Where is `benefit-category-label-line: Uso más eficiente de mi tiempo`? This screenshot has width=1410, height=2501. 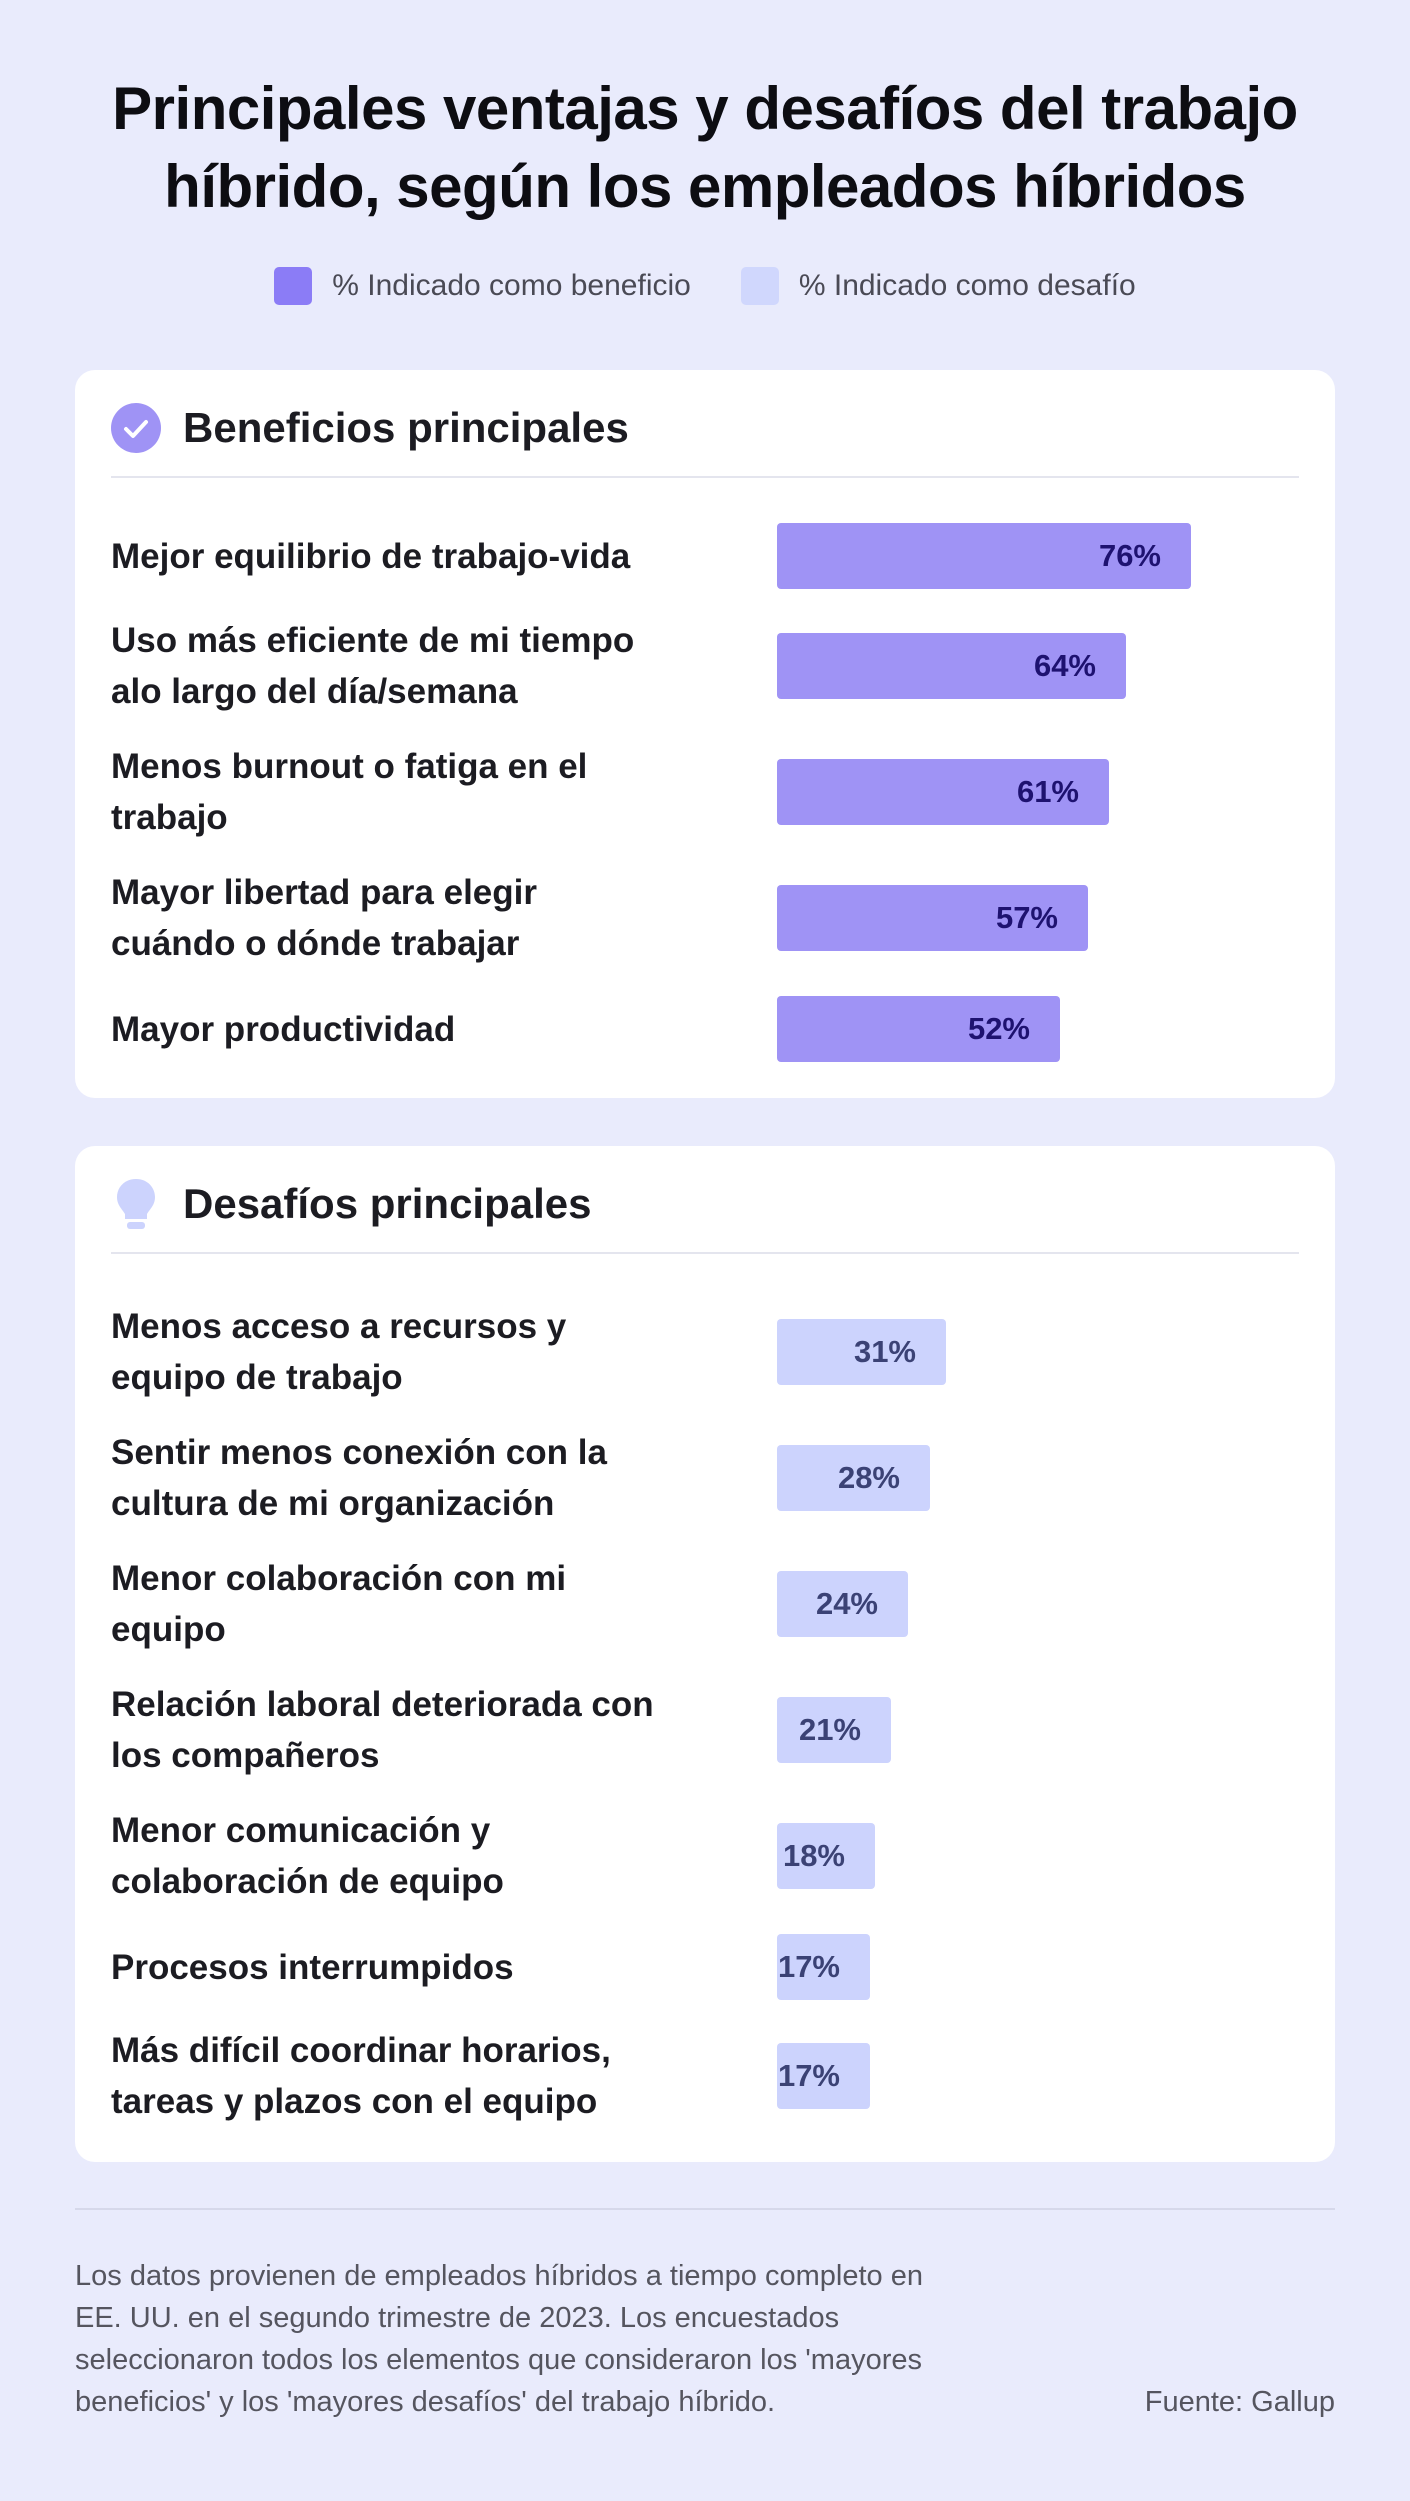 benefit-category-label-line: Uso más eficiente de mi tiempo is located at coordinates (373, 640).